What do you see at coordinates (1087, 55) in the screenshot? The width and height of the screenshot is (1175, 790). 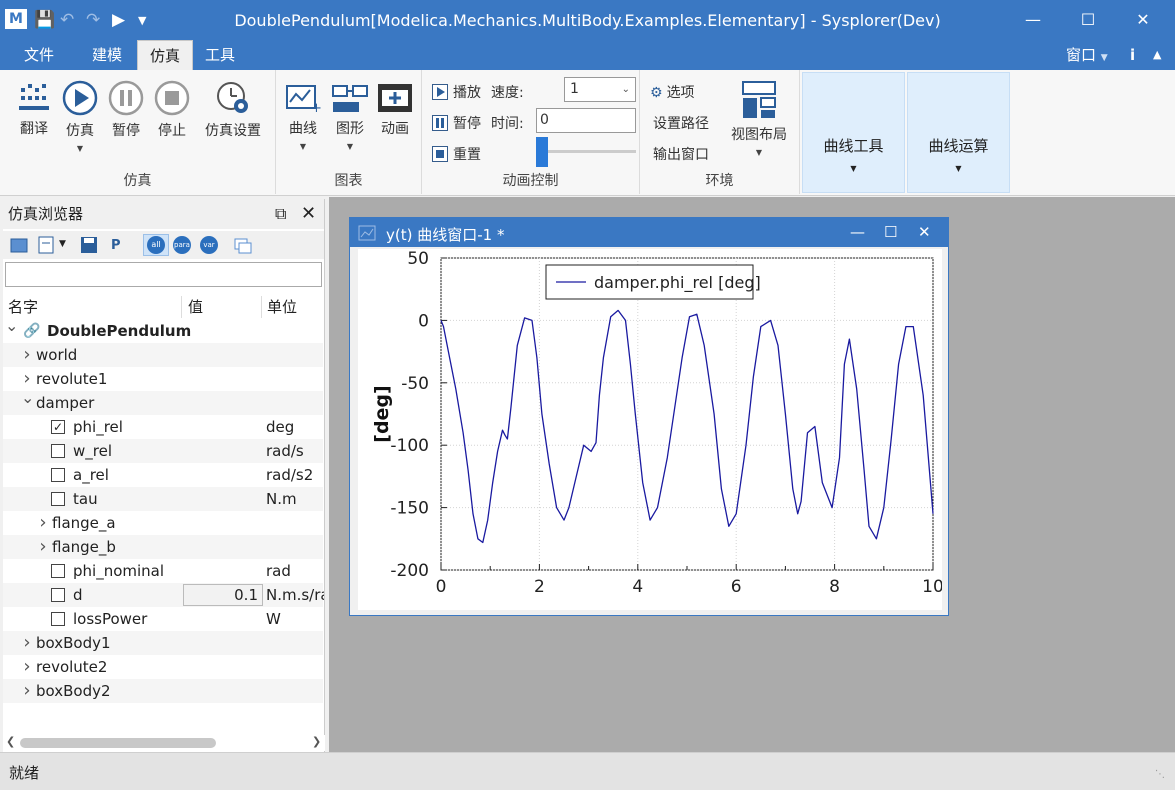 I see `menu-window: 窗口 ▼` at bounding box center [1087, 55].